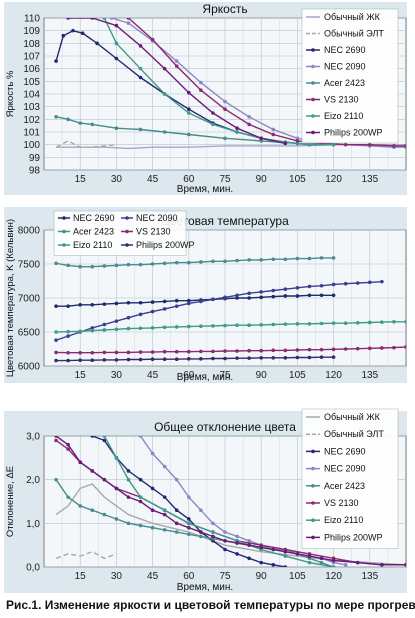 The width and height of the screenshot is (415, 618). I want to click on x-tick-label: 30, so click(117, 375).